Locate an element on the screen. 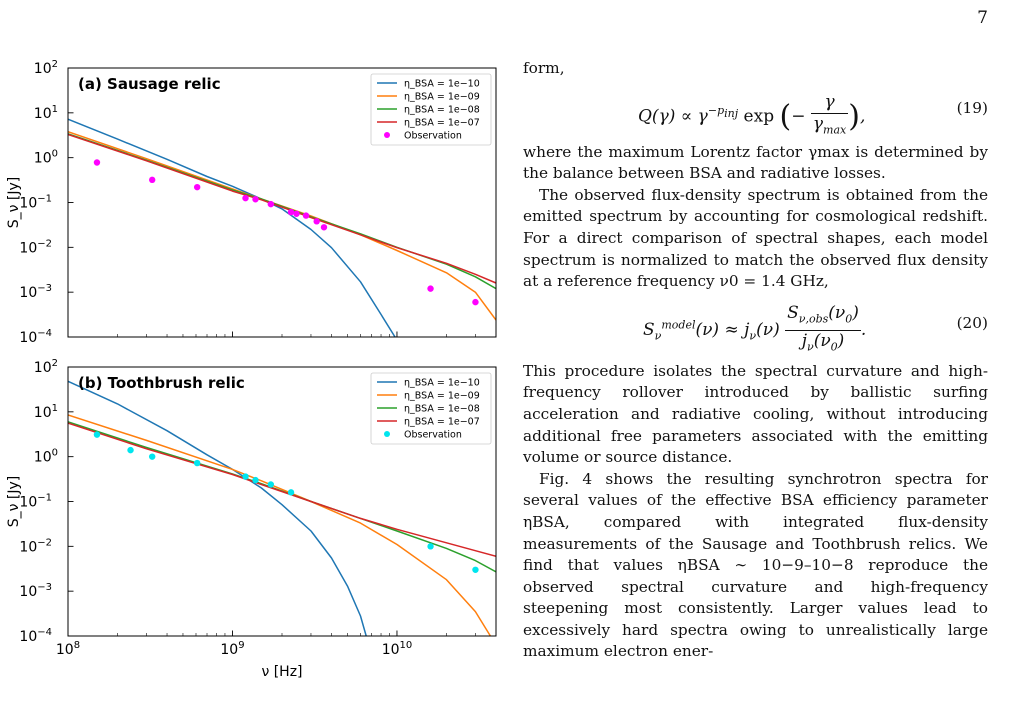  x-tick-label: 1010 is located at coordinates (397, 649).